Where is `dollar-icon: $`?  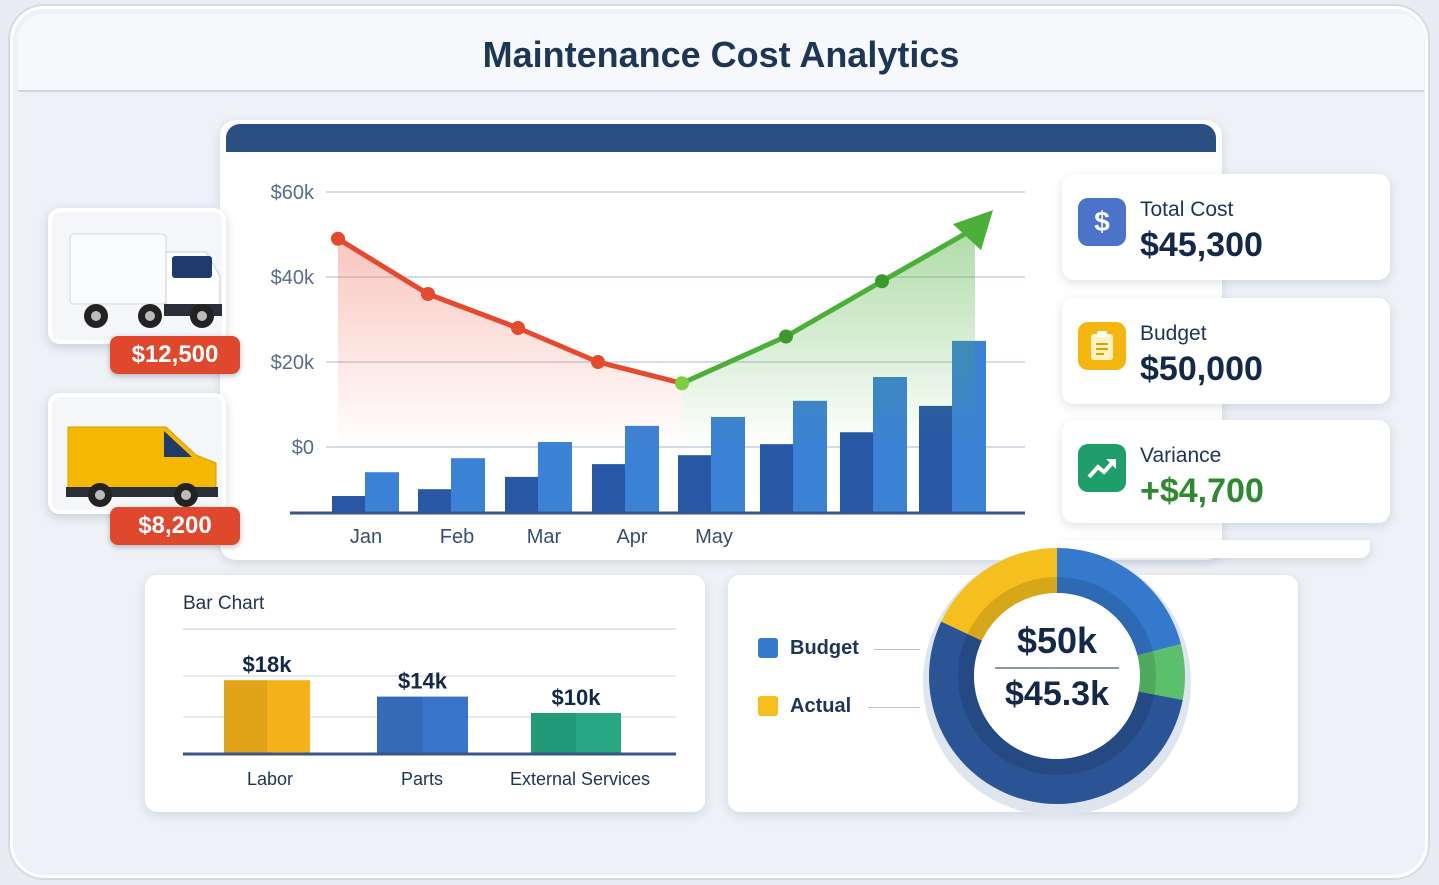 dollar-icon: $ is located at coordinates (1102, 222).